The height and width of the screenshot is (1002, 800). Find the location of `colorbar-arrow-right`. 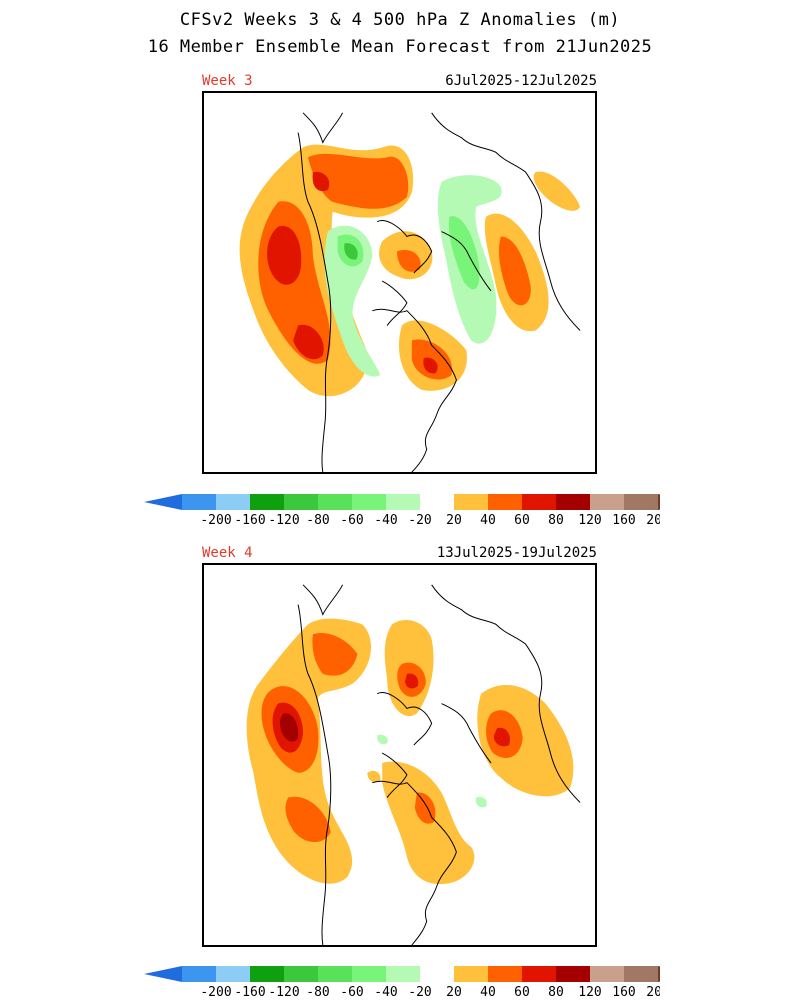

colorbar-arrow-right is located at coordinates (659, 974).